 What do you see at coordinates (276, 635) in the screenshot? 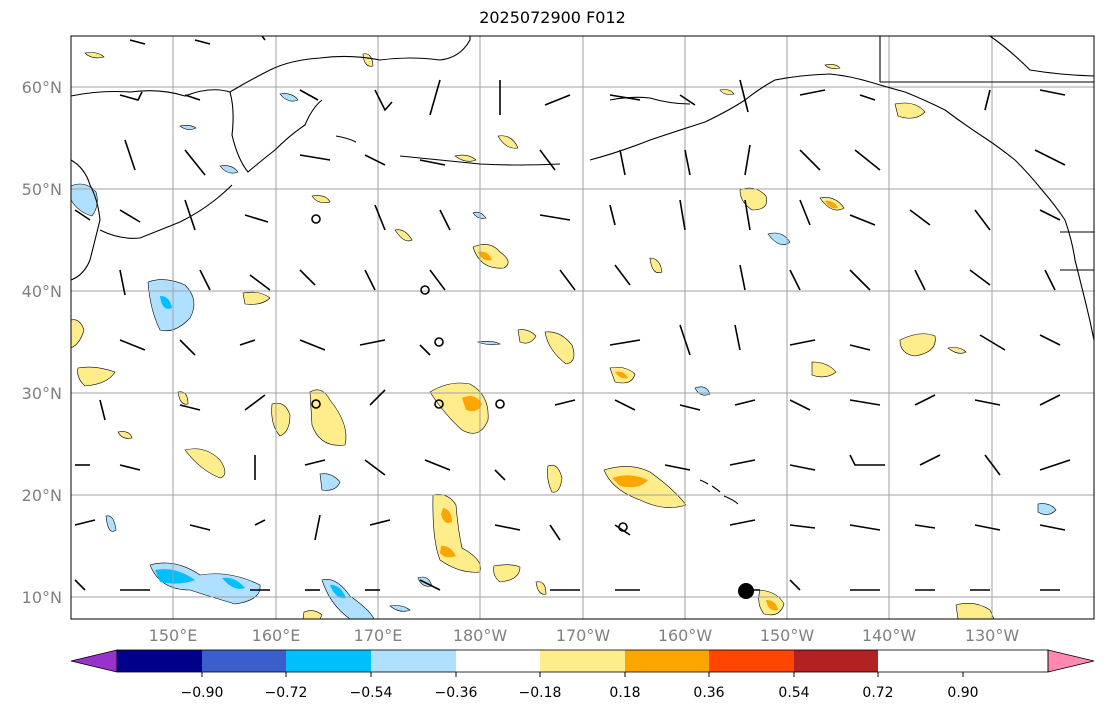
I see `lon-label: 160°E` at bounding box center [276, 635].